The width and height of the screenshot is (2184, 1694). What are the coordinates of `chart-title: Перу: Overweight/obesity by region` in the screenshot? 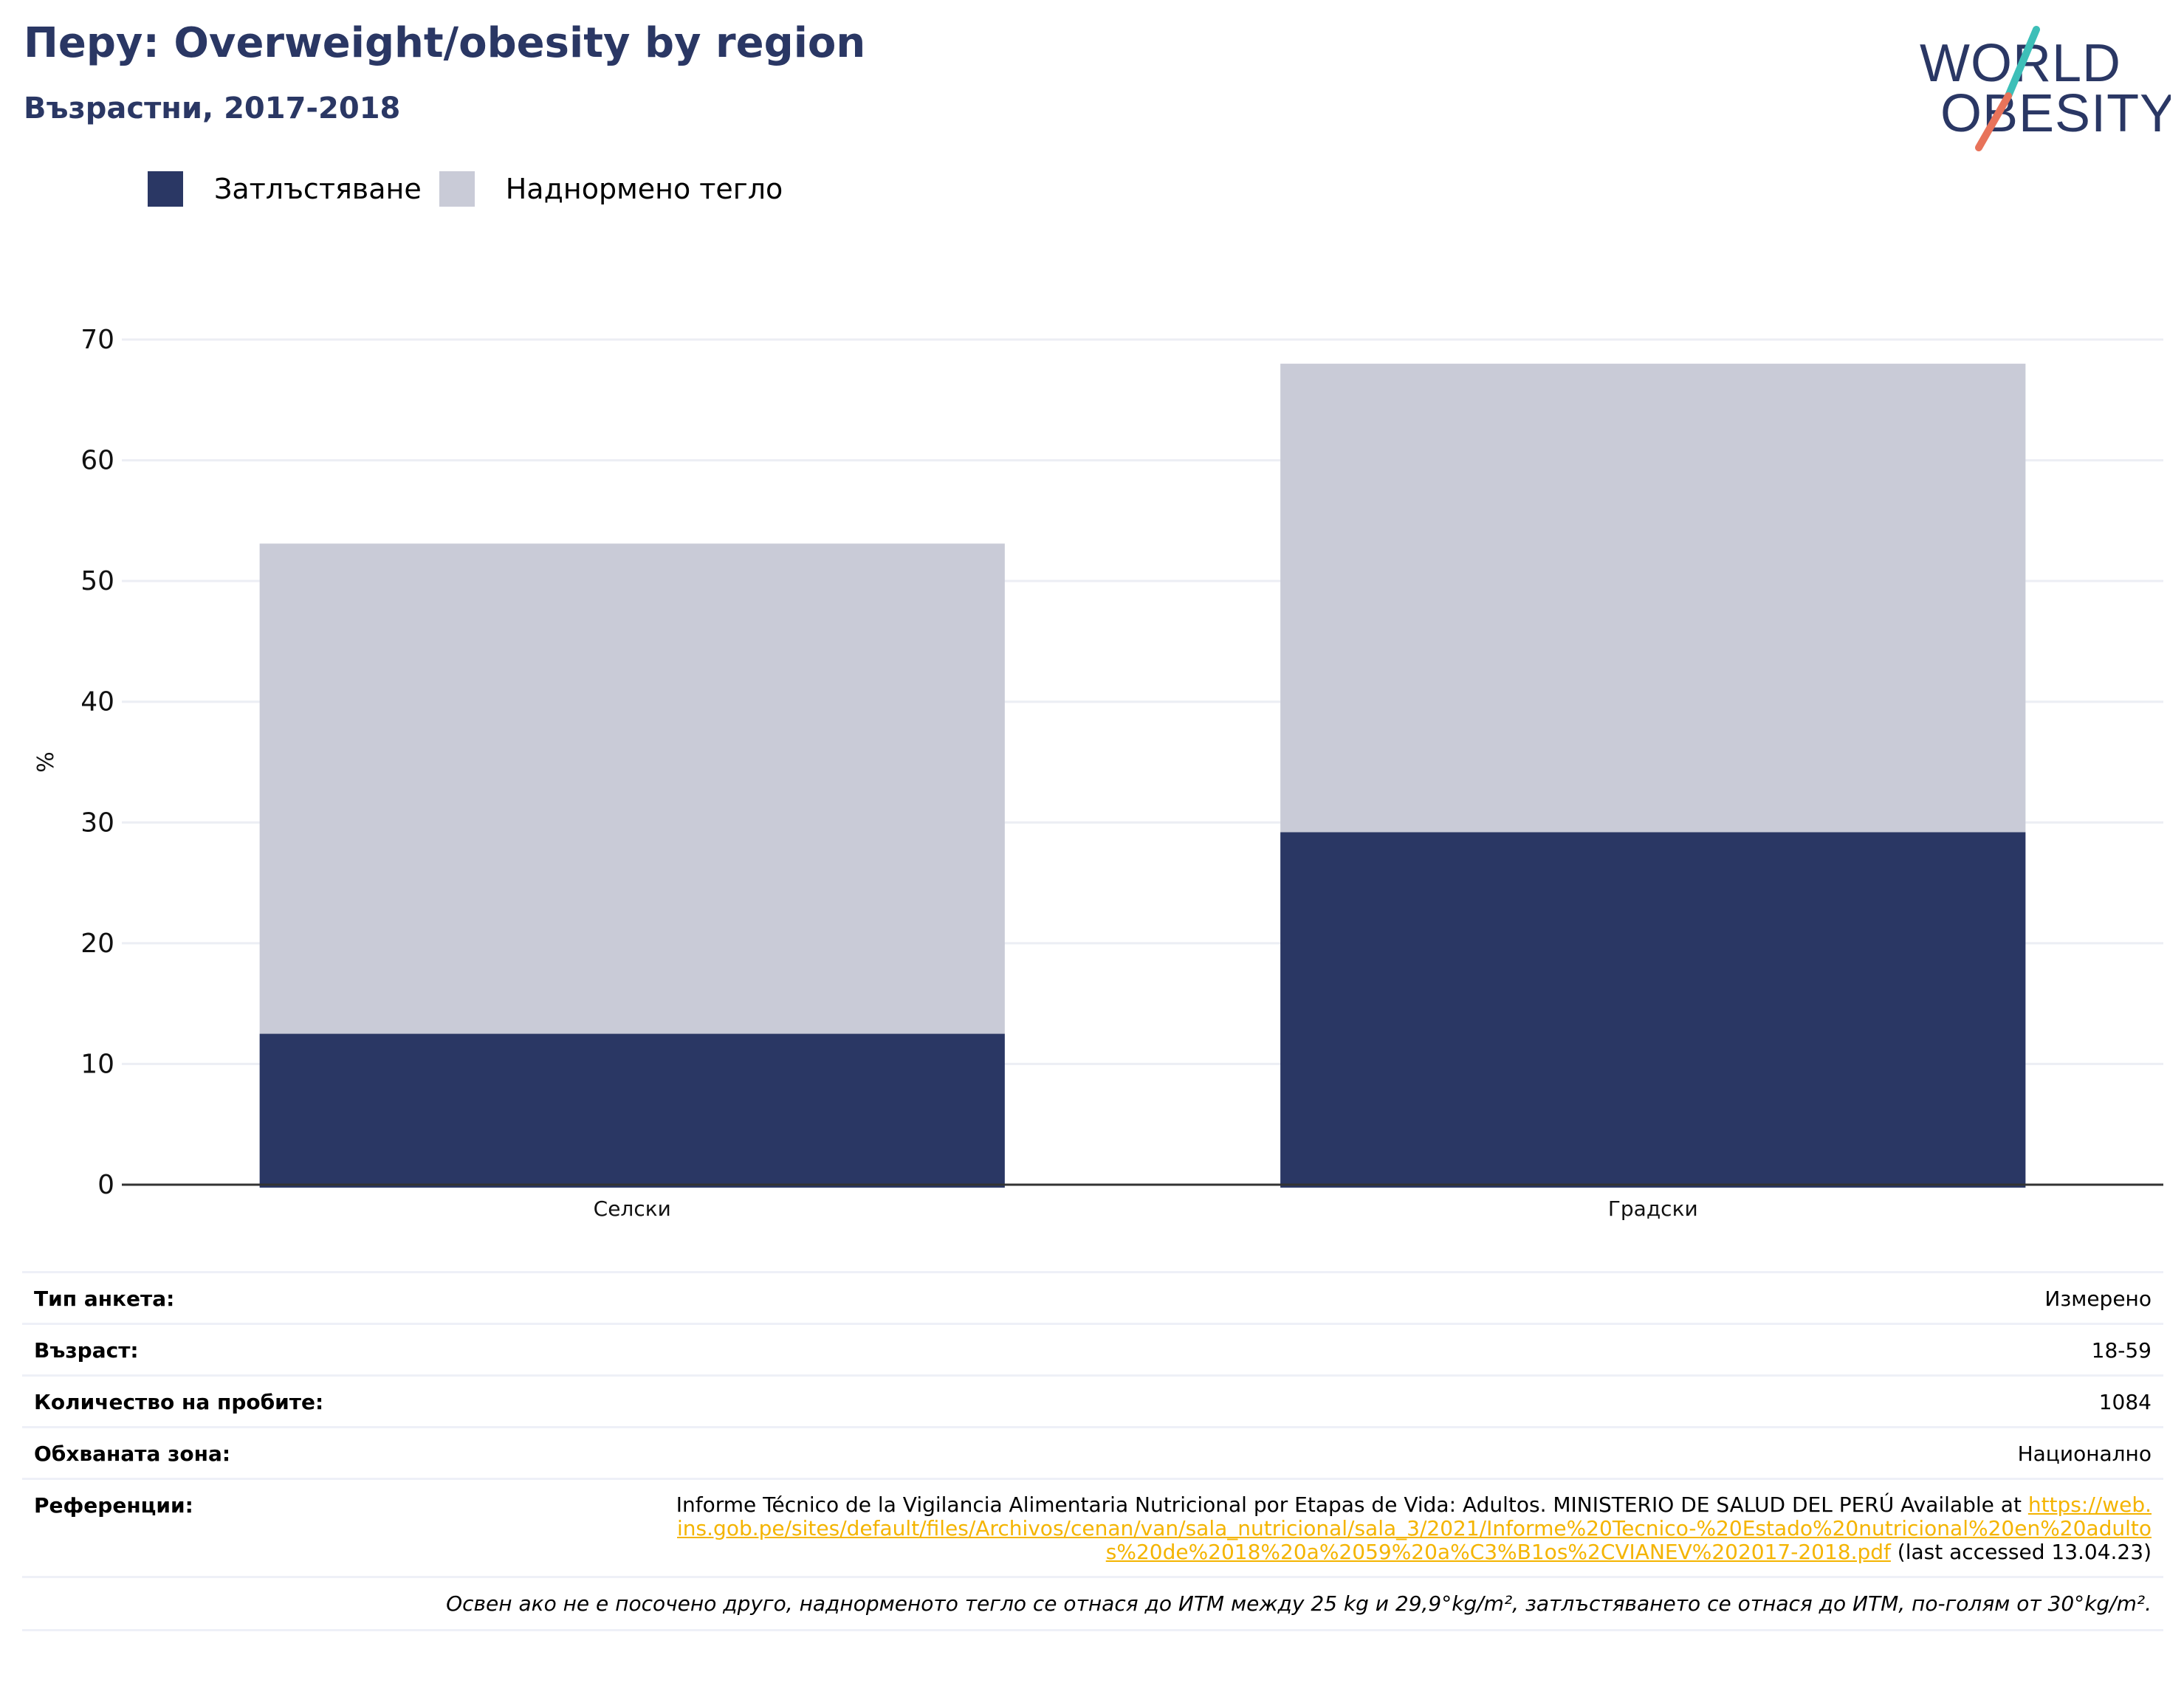 It's located at (445, 43).